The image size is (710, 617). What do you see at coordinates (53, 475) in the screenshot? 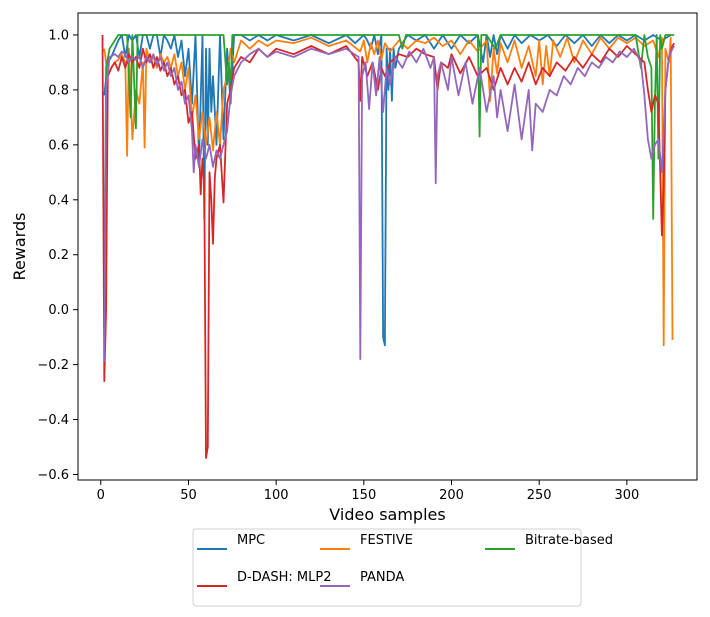
I see `y-tick-label: −0.6` at bounding box center [53, 475].